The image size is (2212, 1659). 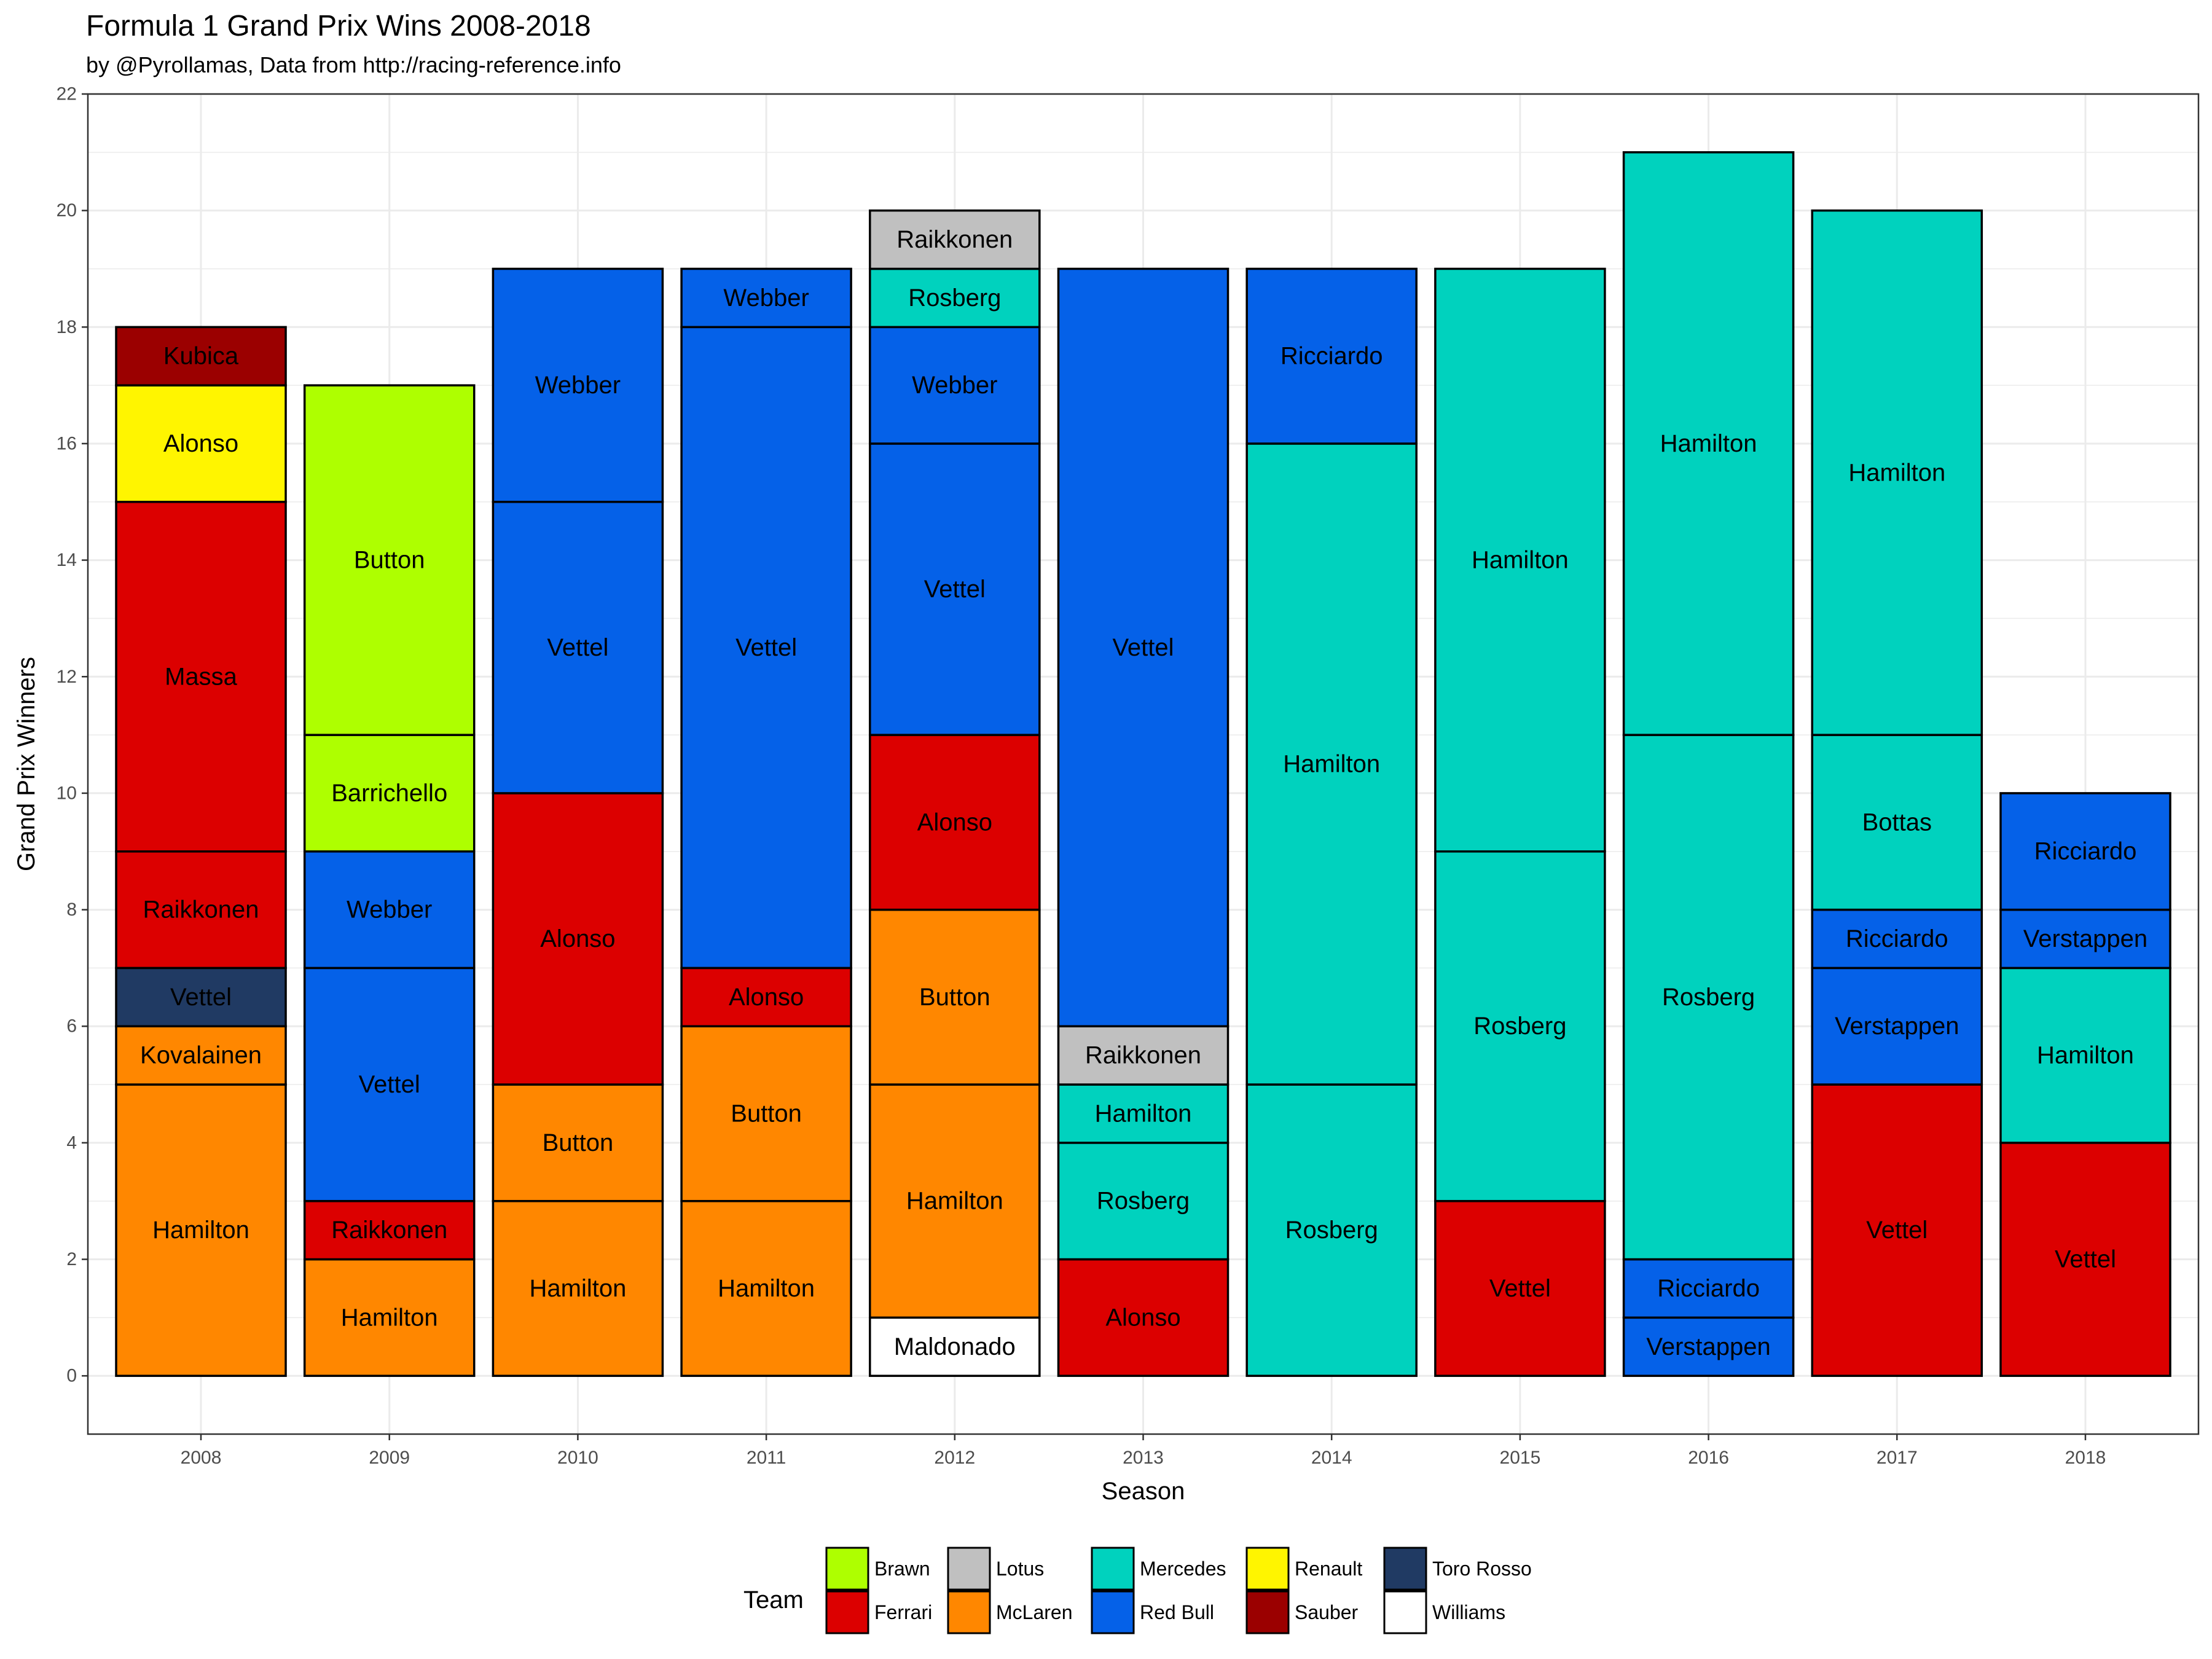 What do you see at coordinates (201, 1458) in the screenshot?
I see `x-tick-label: 2008` at bounding box center [201, 1458].